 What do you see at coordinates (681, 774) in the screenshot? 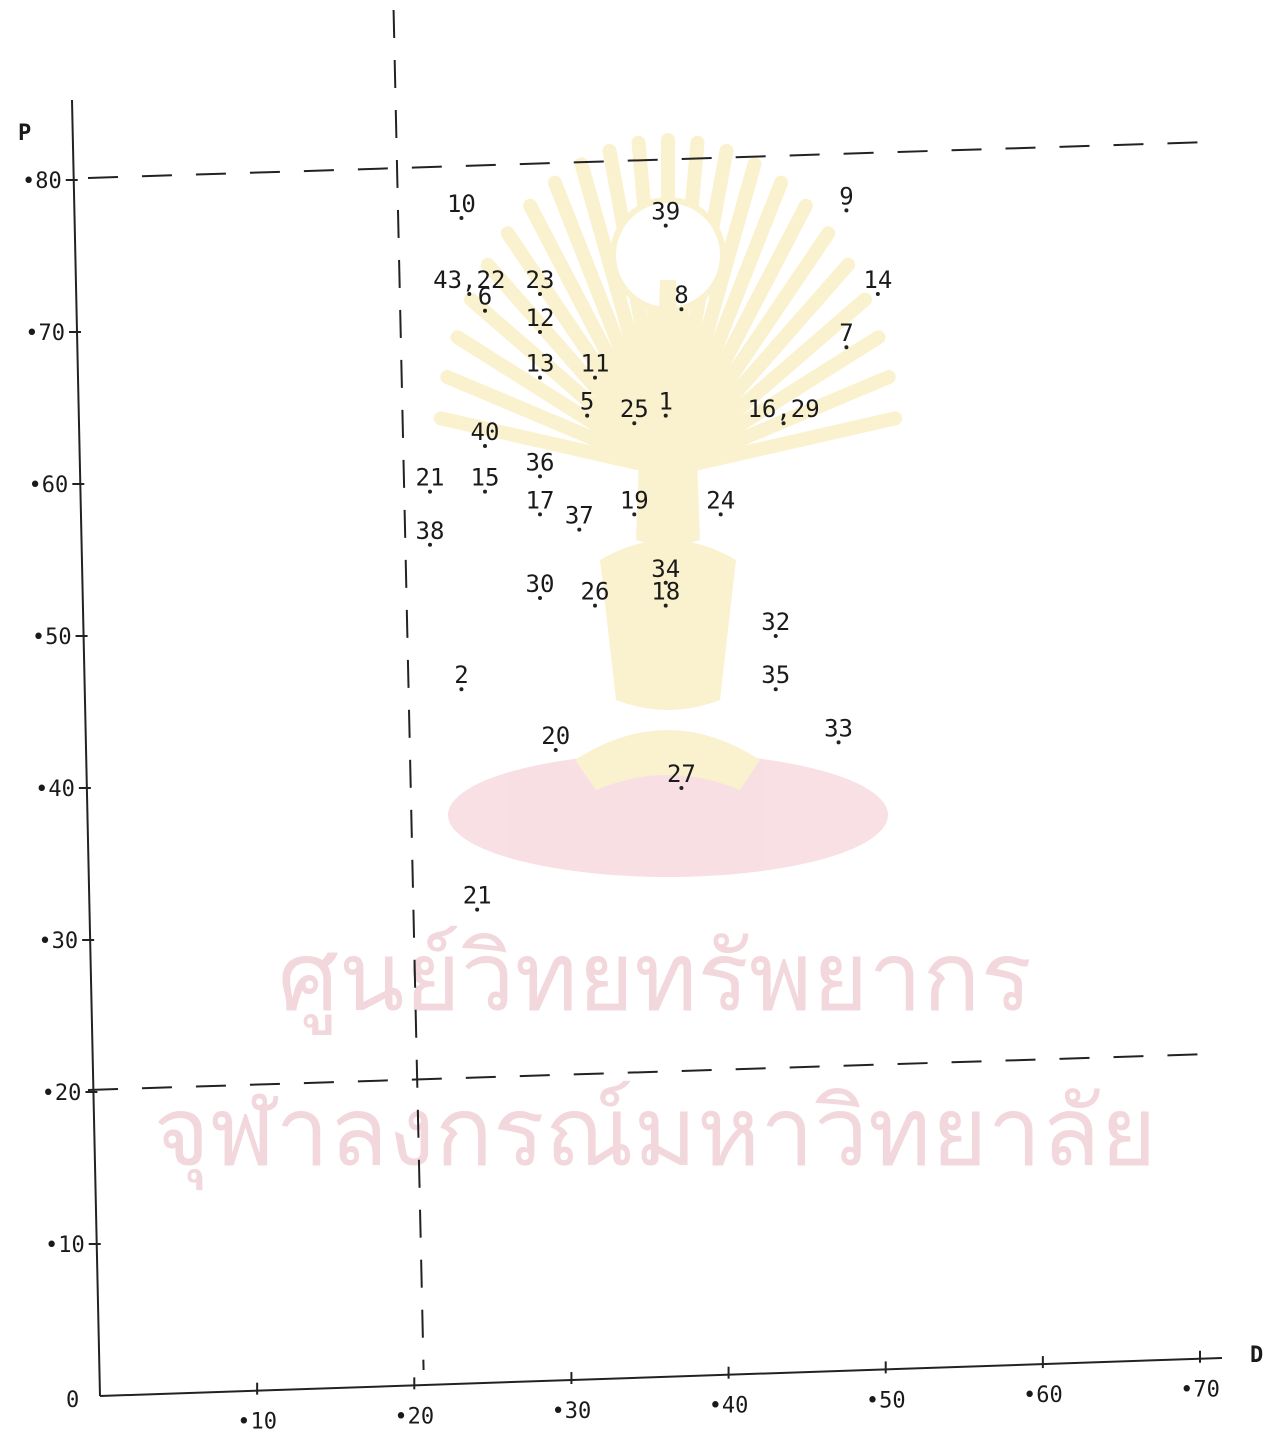
I see `point-label: 27` at bounding box center [681, 774].